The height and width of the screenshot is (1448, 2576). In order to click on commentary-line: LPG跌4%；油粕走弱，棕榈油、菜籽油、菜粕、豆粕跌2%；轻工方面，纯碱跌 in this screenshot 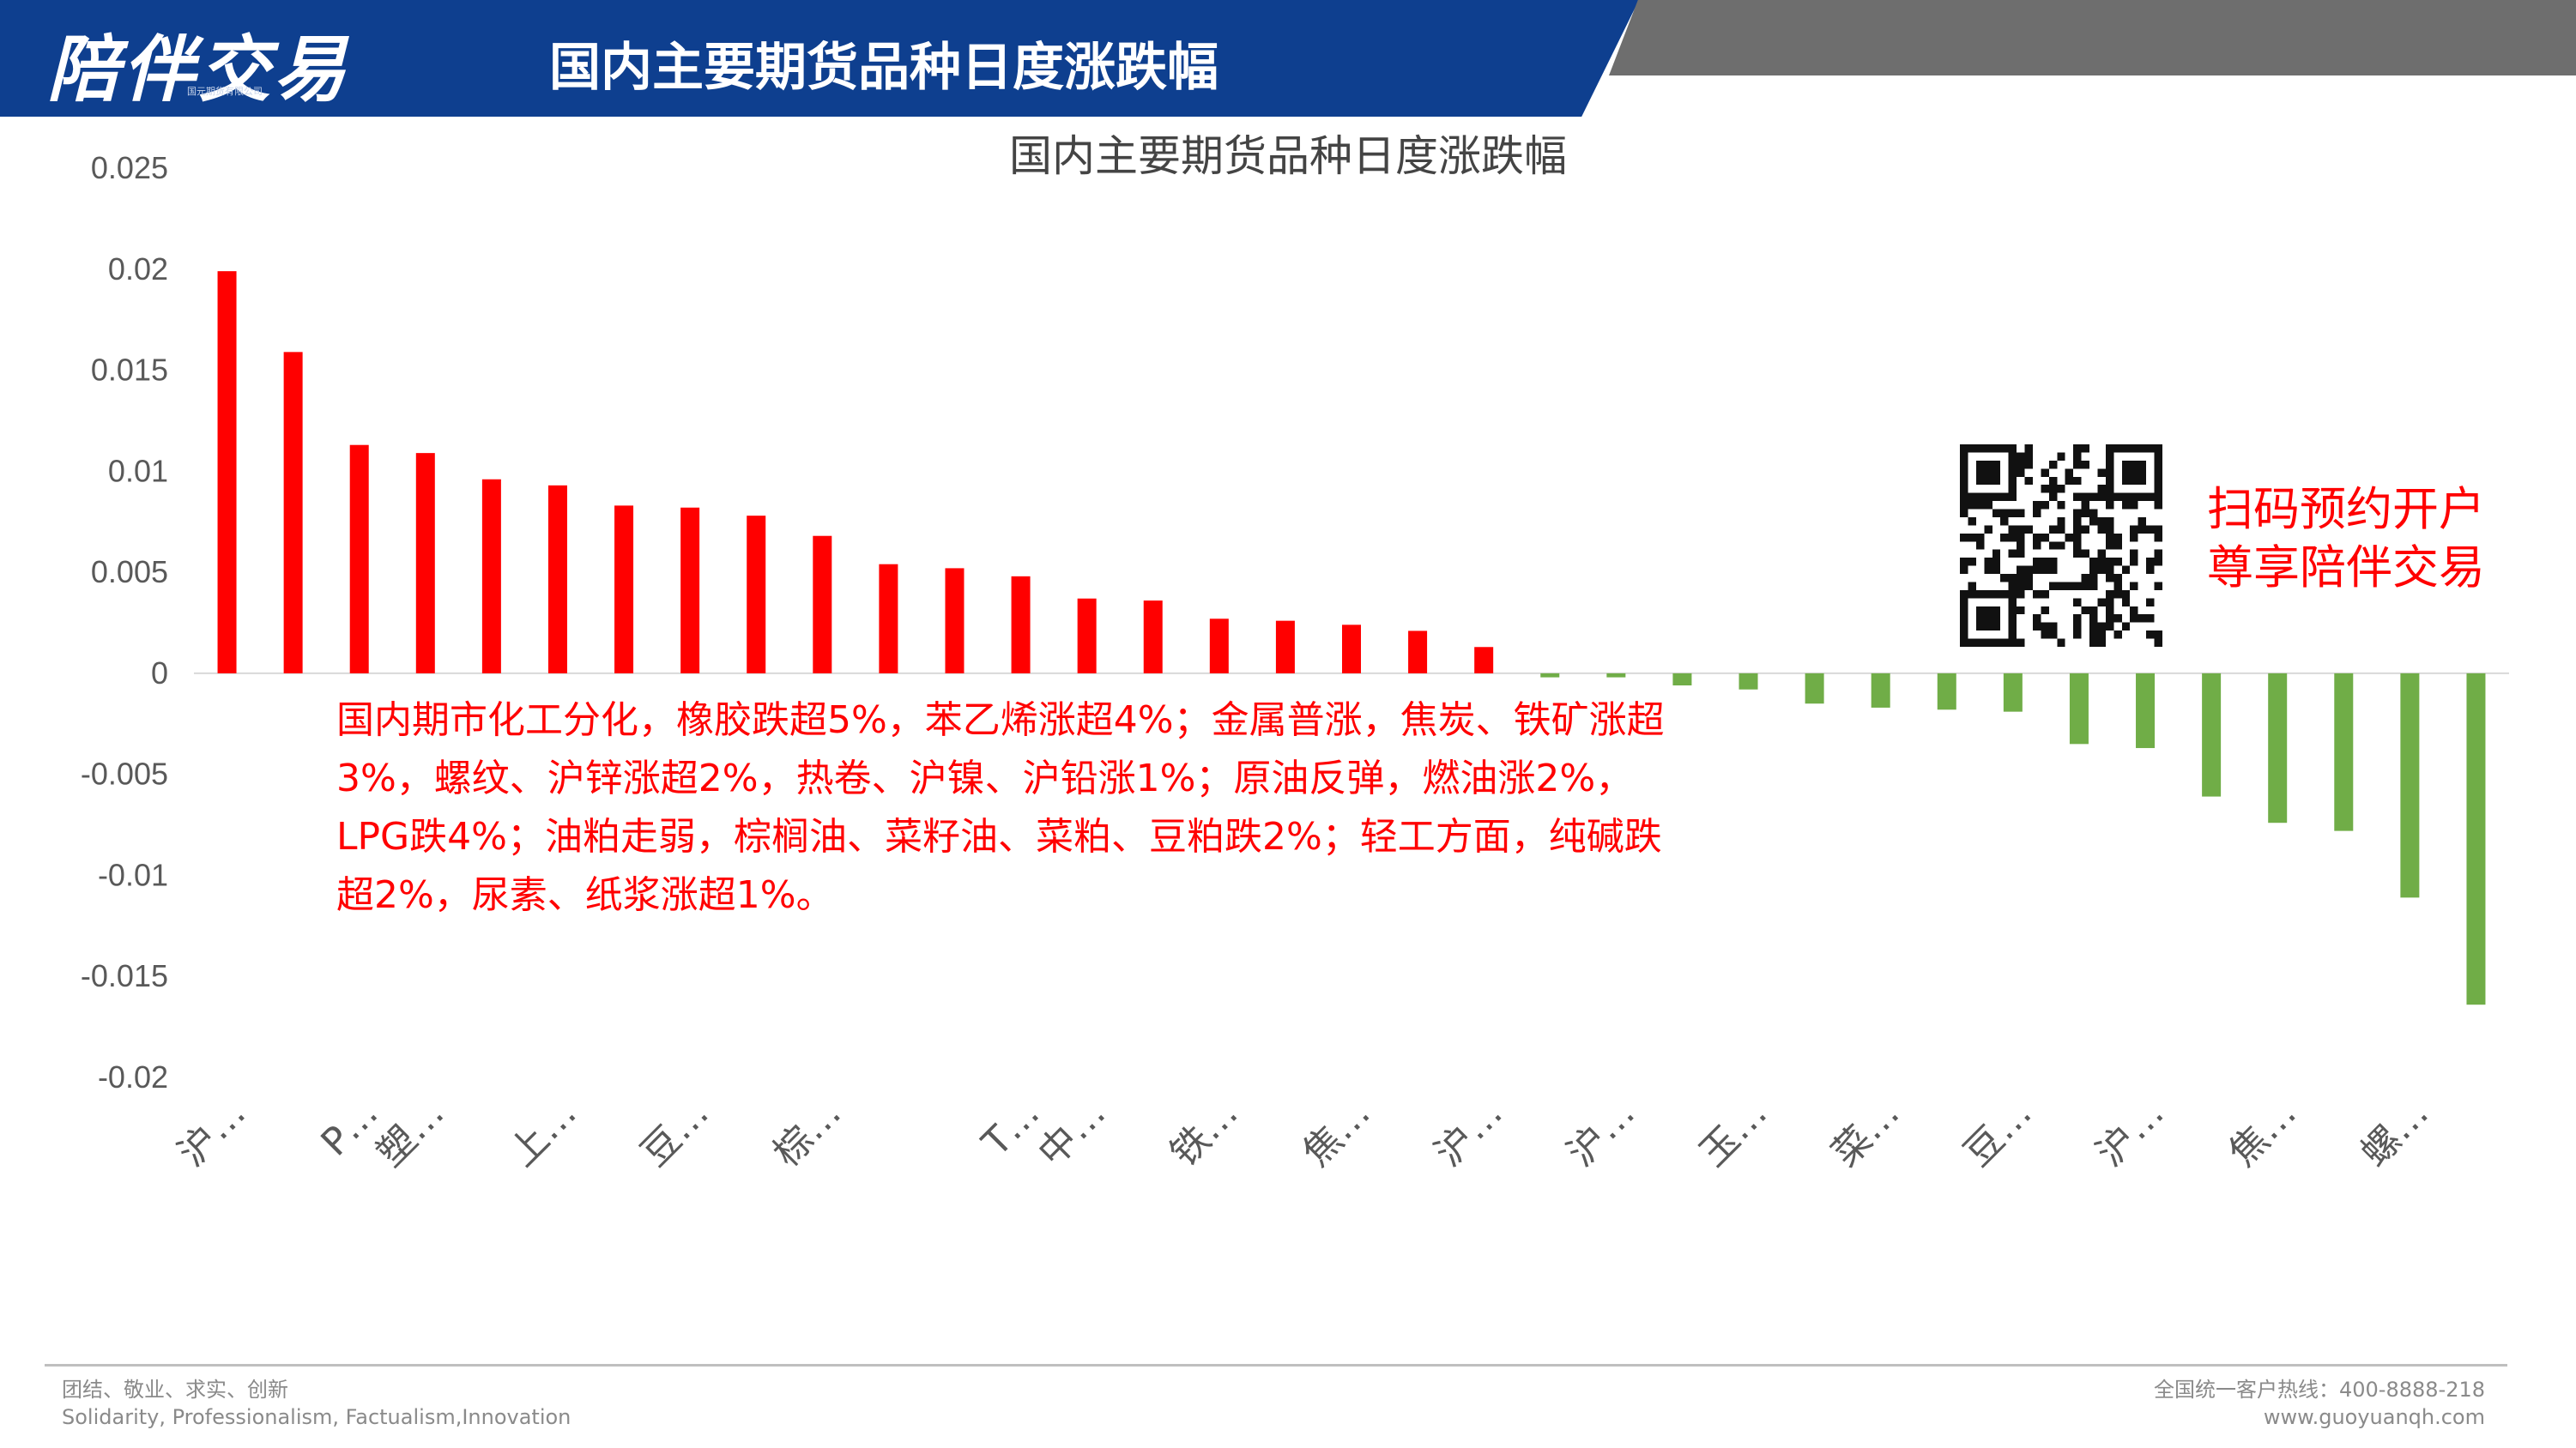, I will do `click(999, 837)`.